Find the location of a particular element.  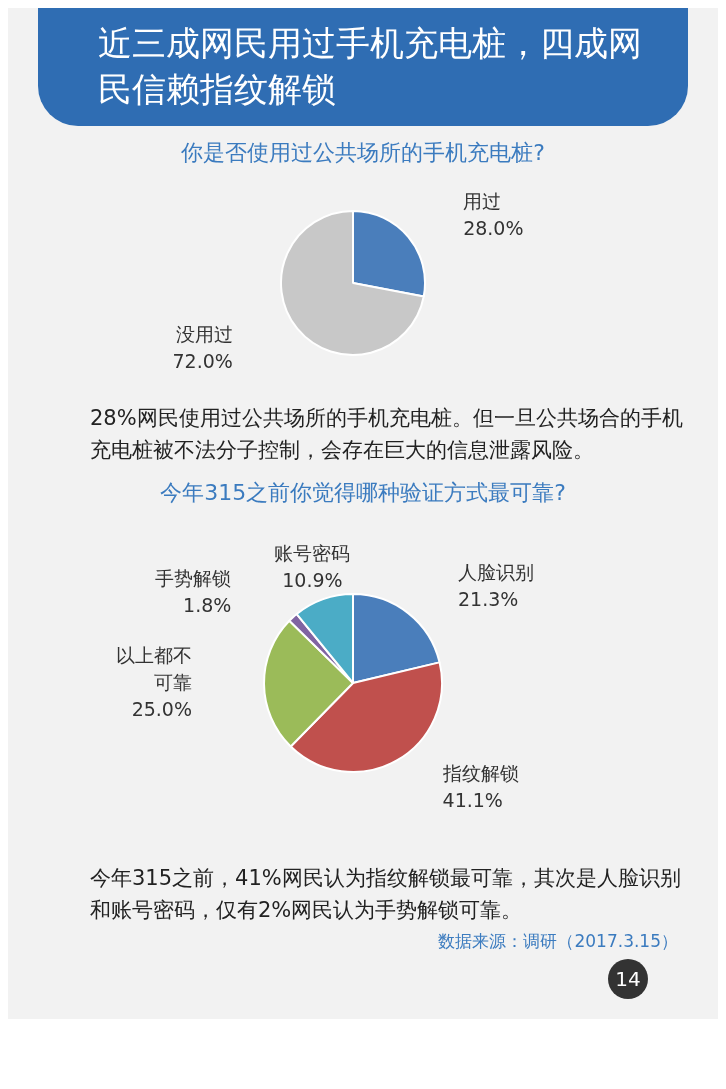

chart-title: 近三成网民用过手机充电桩，四成网民信赖指纹解锁 is located at coordinates (363, 67).